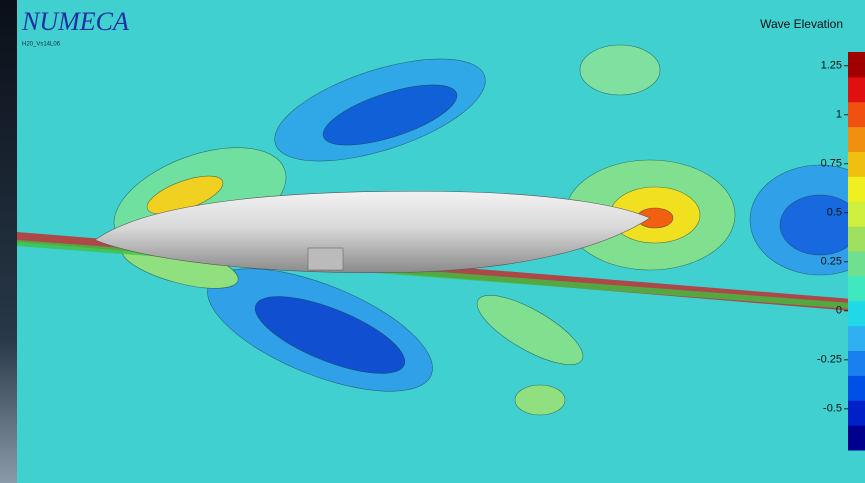 This screenshot has width=865, height=483. I want to click on colorbar-label: 1, so click(839, 115).